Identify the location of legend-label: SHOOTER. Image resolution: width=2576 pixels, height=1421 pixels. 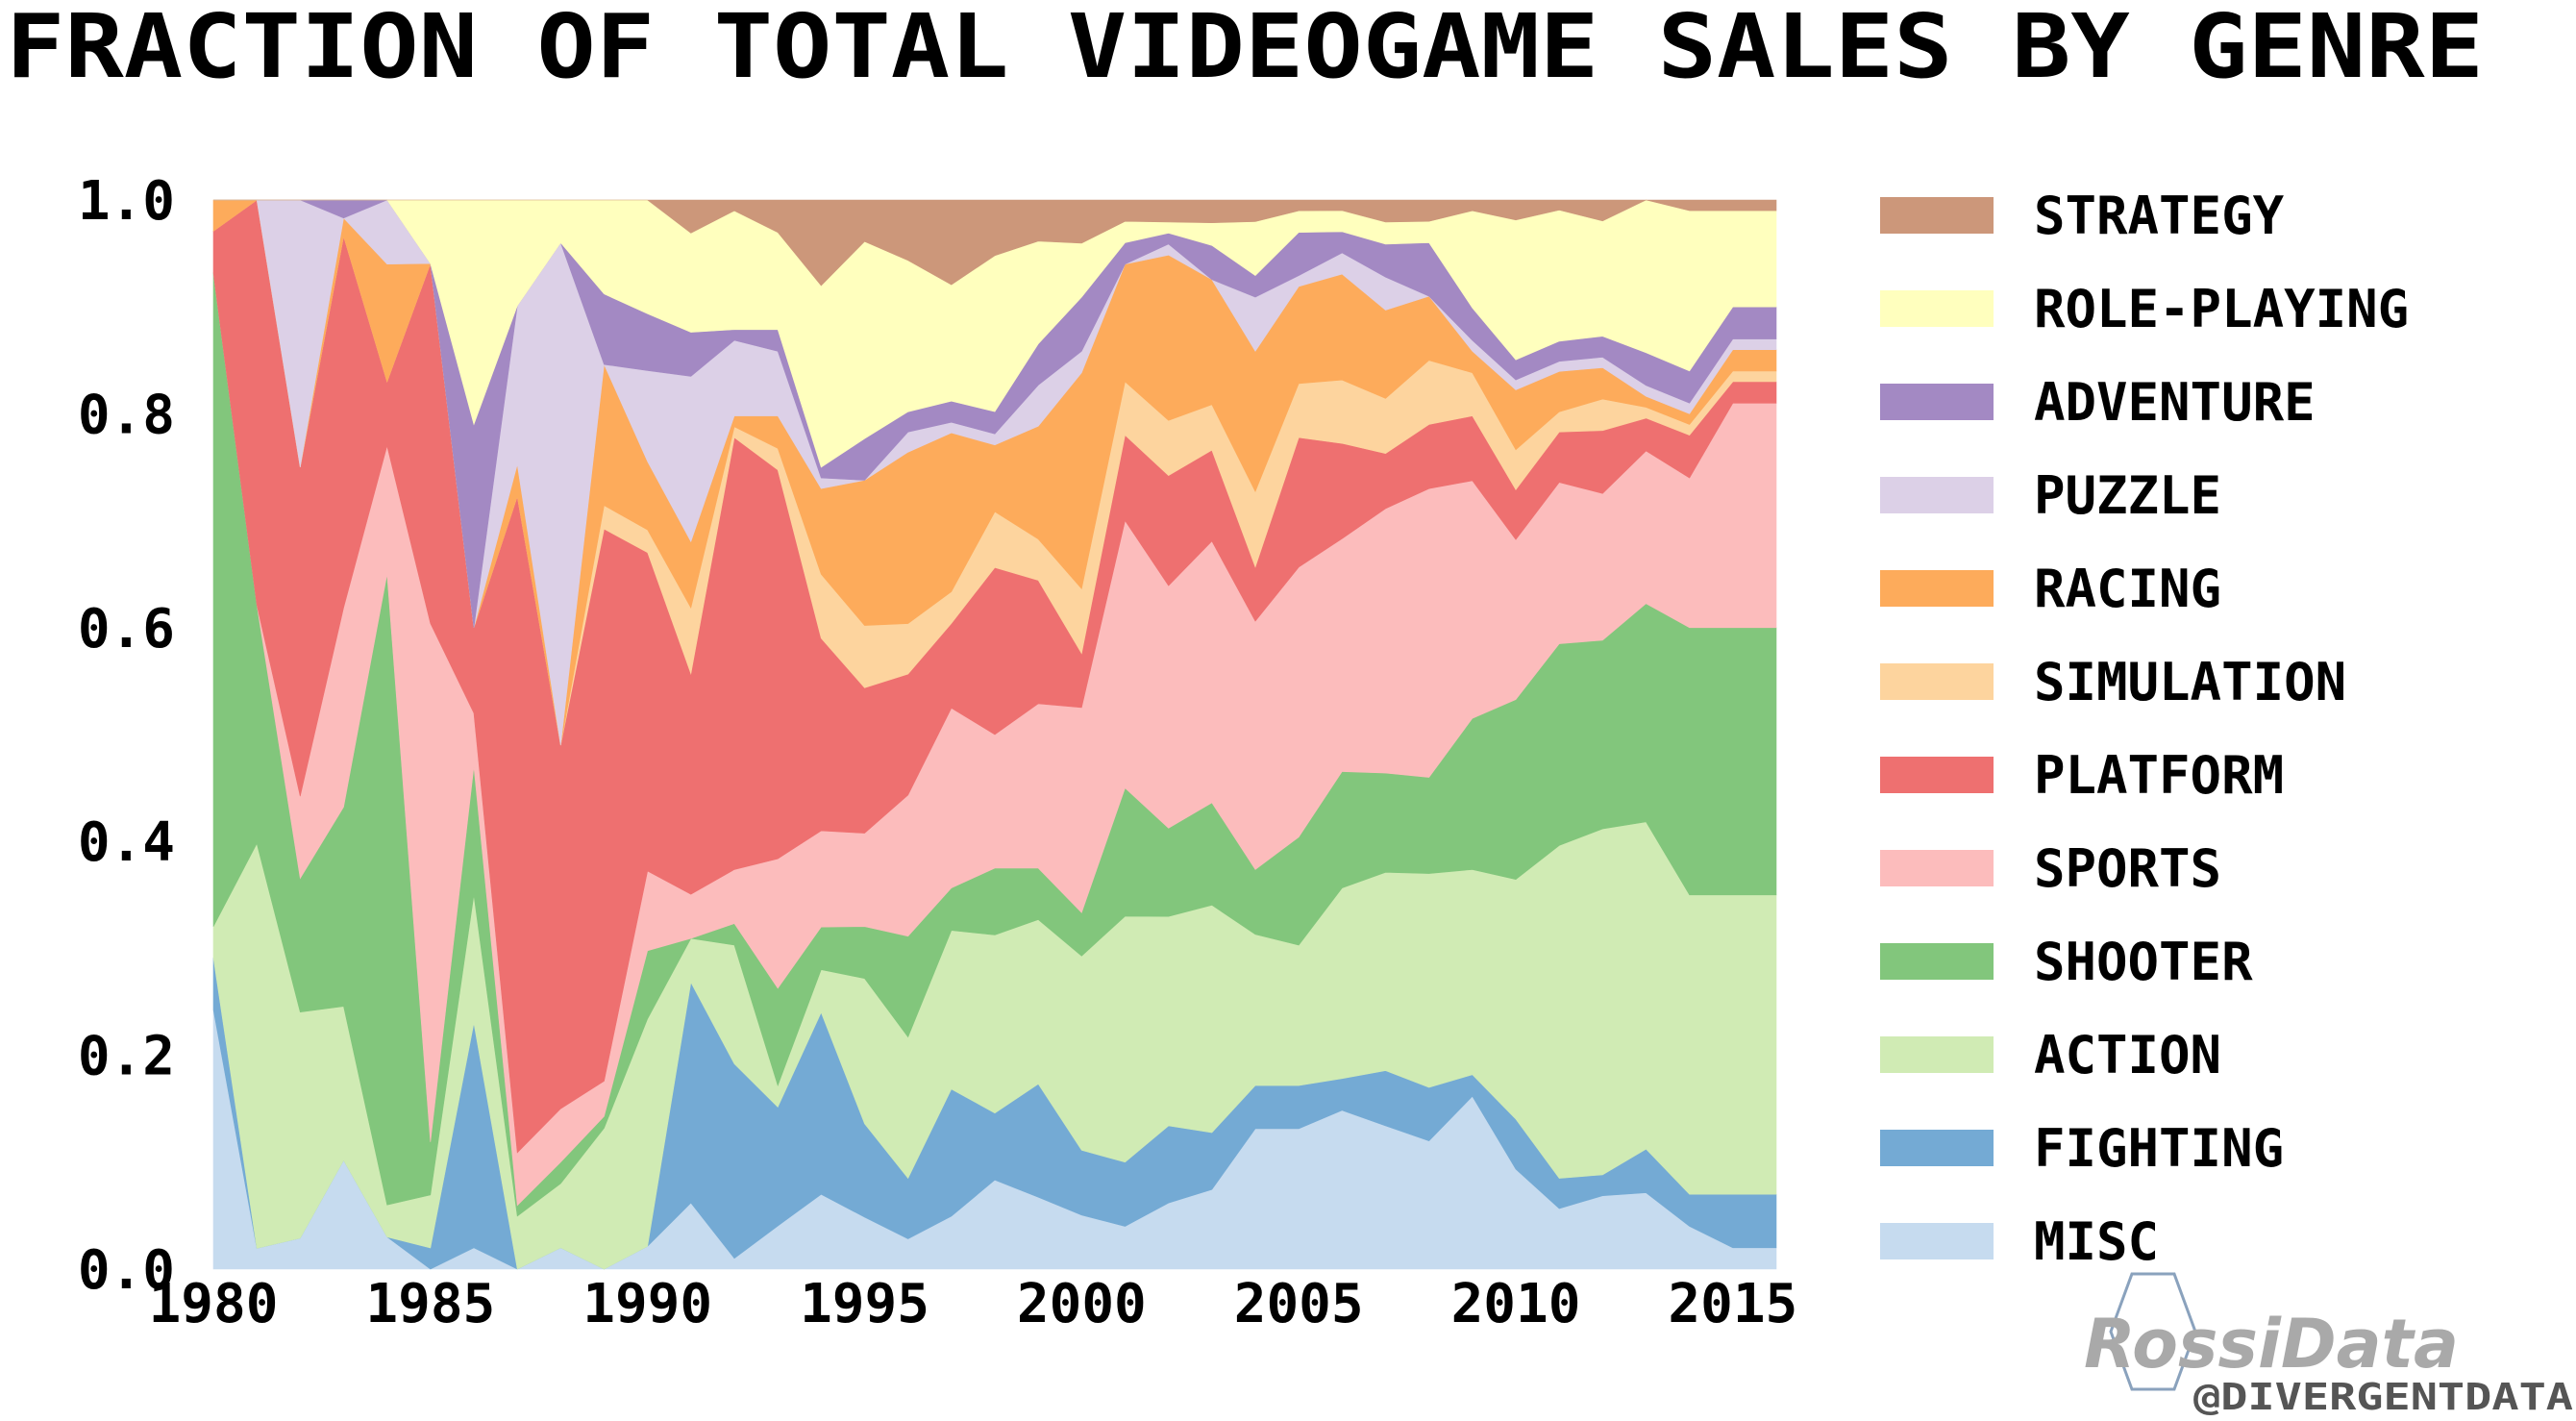
(2143, 962).